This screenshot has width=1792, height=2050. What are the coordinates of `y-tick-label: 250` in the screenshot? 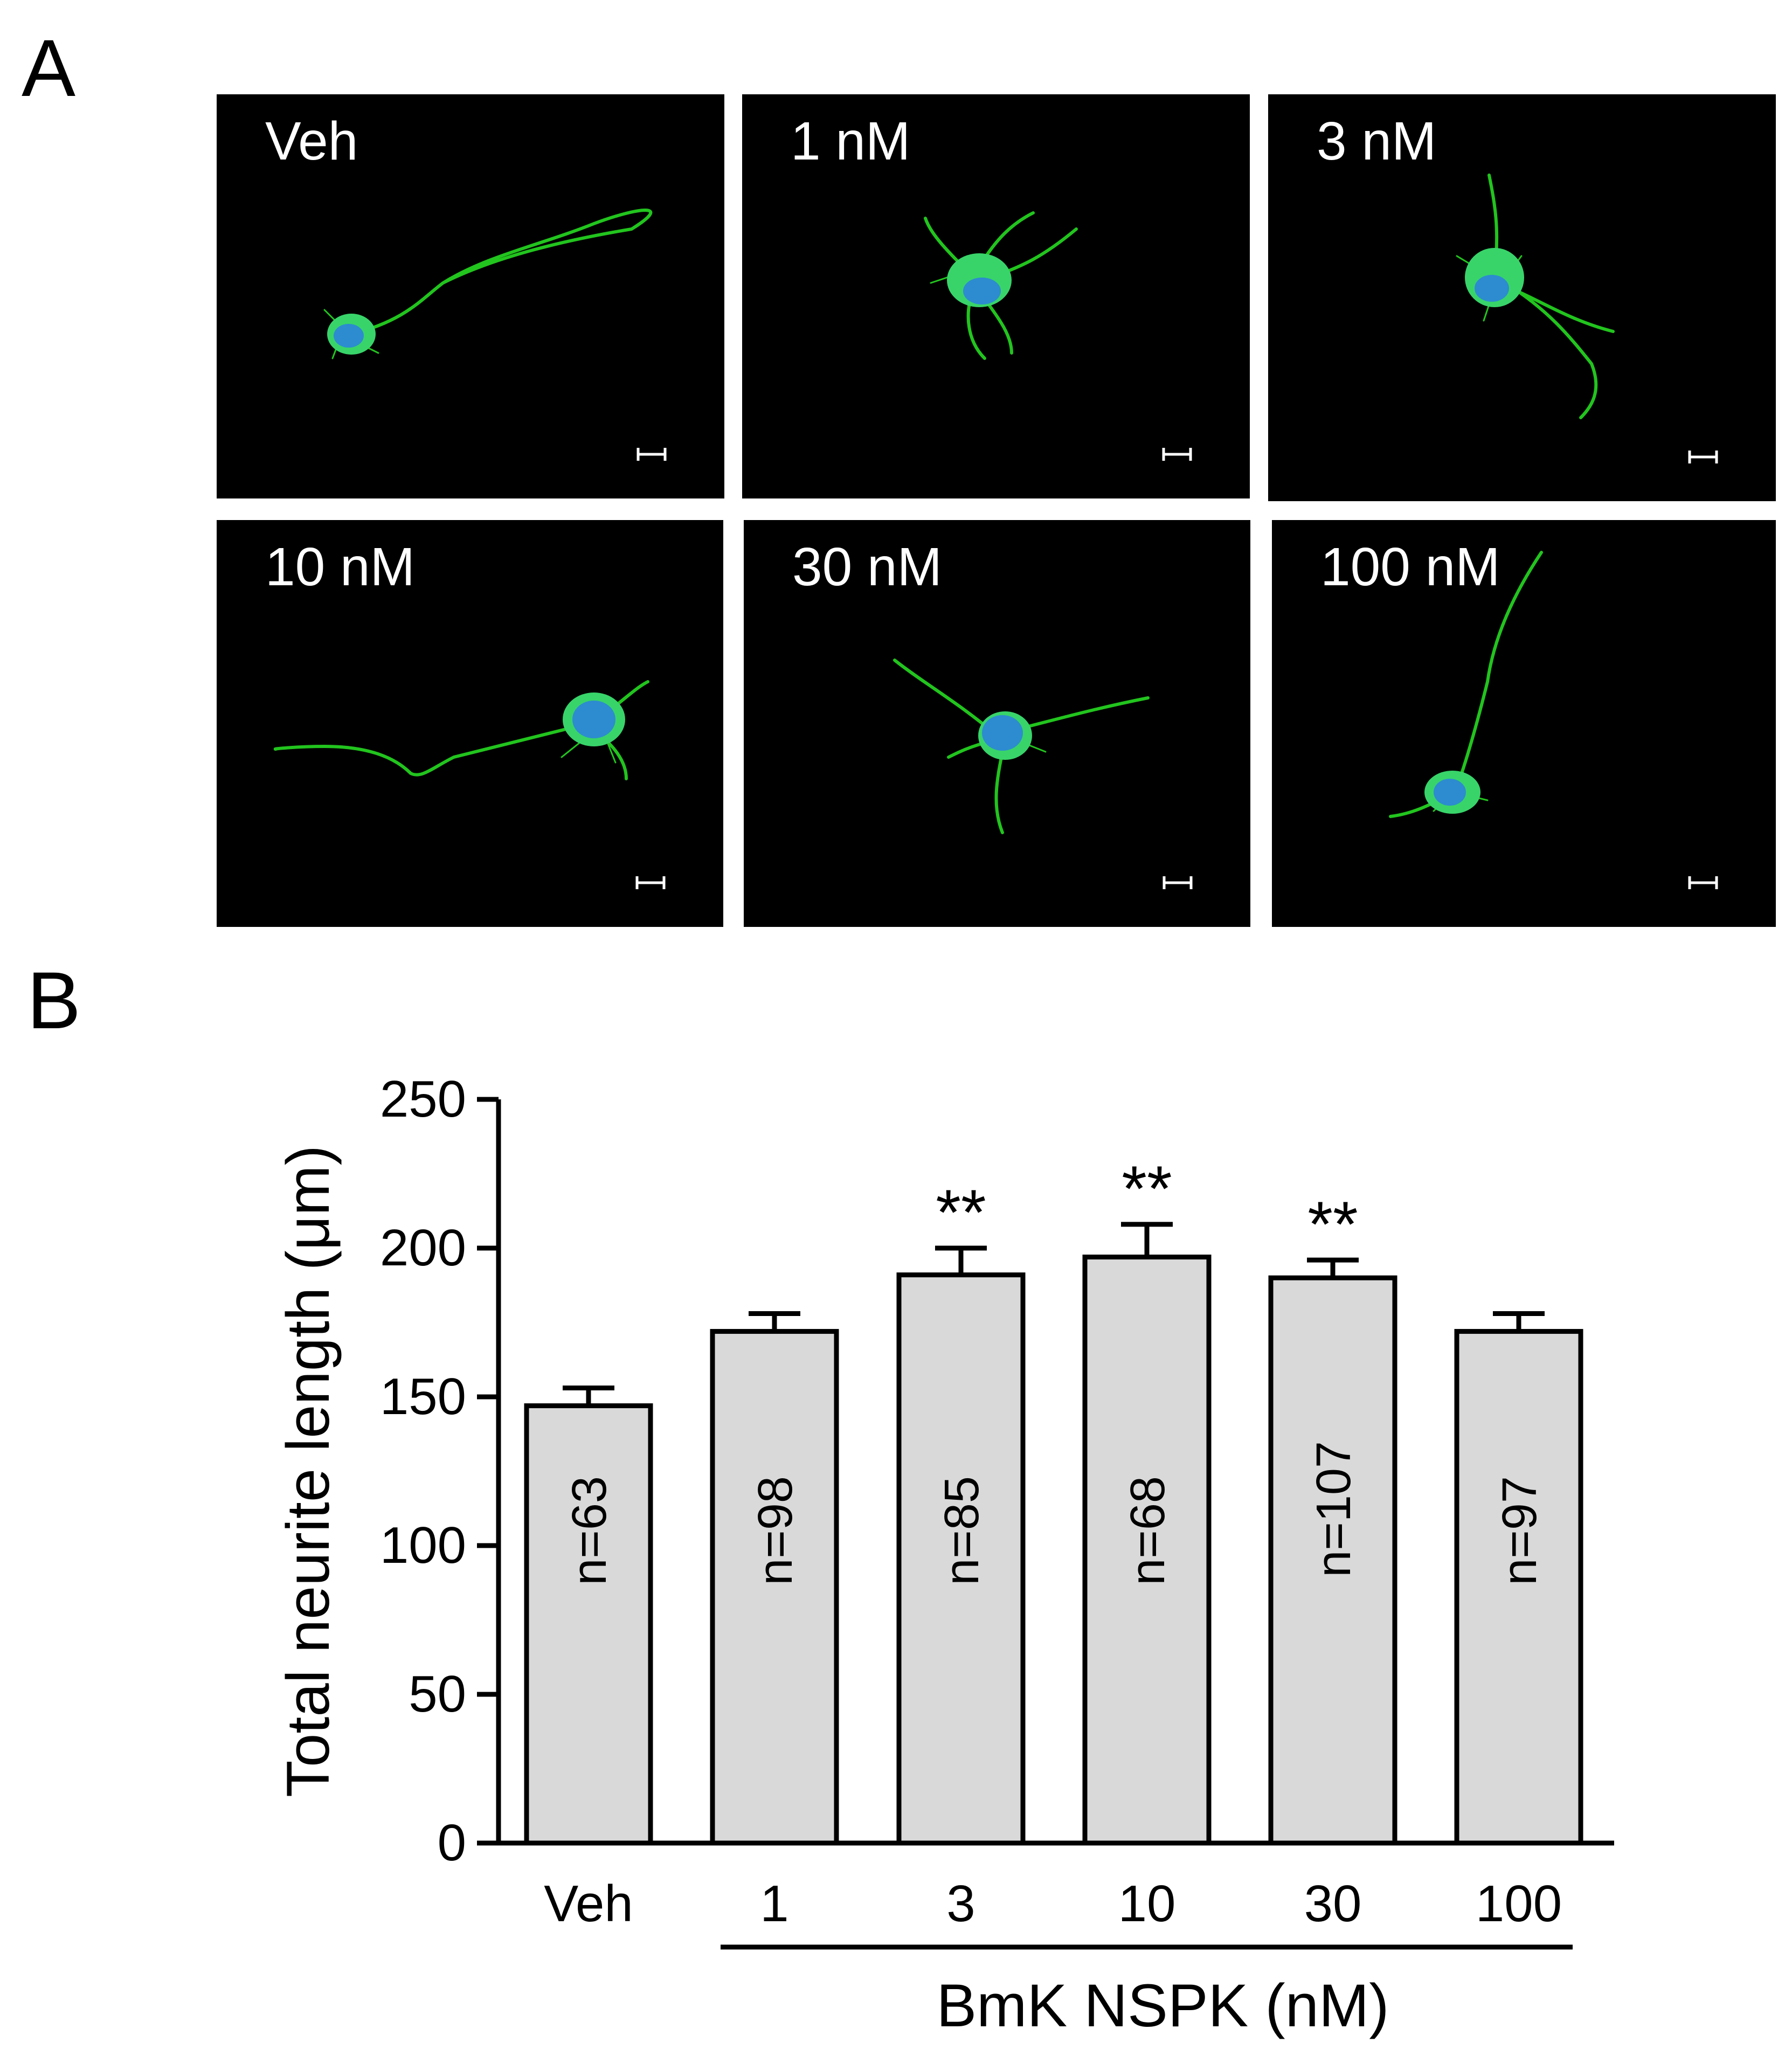 It's located at (423, 1099).